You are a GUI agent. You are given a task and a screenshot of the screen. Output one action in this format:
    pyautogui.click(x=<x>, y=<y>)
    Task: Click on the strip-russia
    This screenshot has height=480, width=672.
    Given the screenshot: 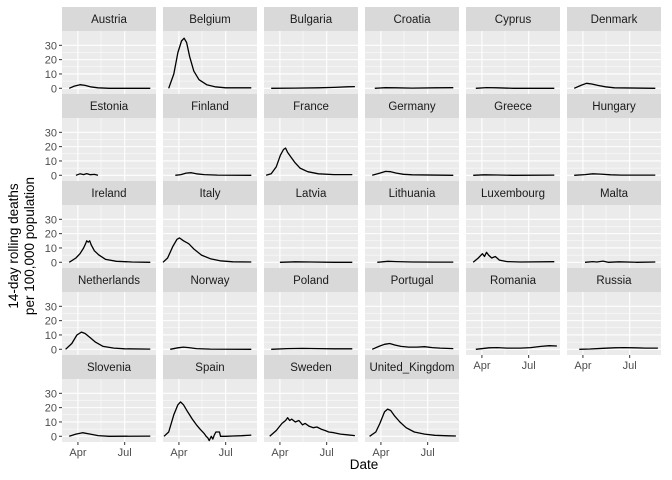 What is the action you would take?
    pyautogui.click(x=614, y=280)
    